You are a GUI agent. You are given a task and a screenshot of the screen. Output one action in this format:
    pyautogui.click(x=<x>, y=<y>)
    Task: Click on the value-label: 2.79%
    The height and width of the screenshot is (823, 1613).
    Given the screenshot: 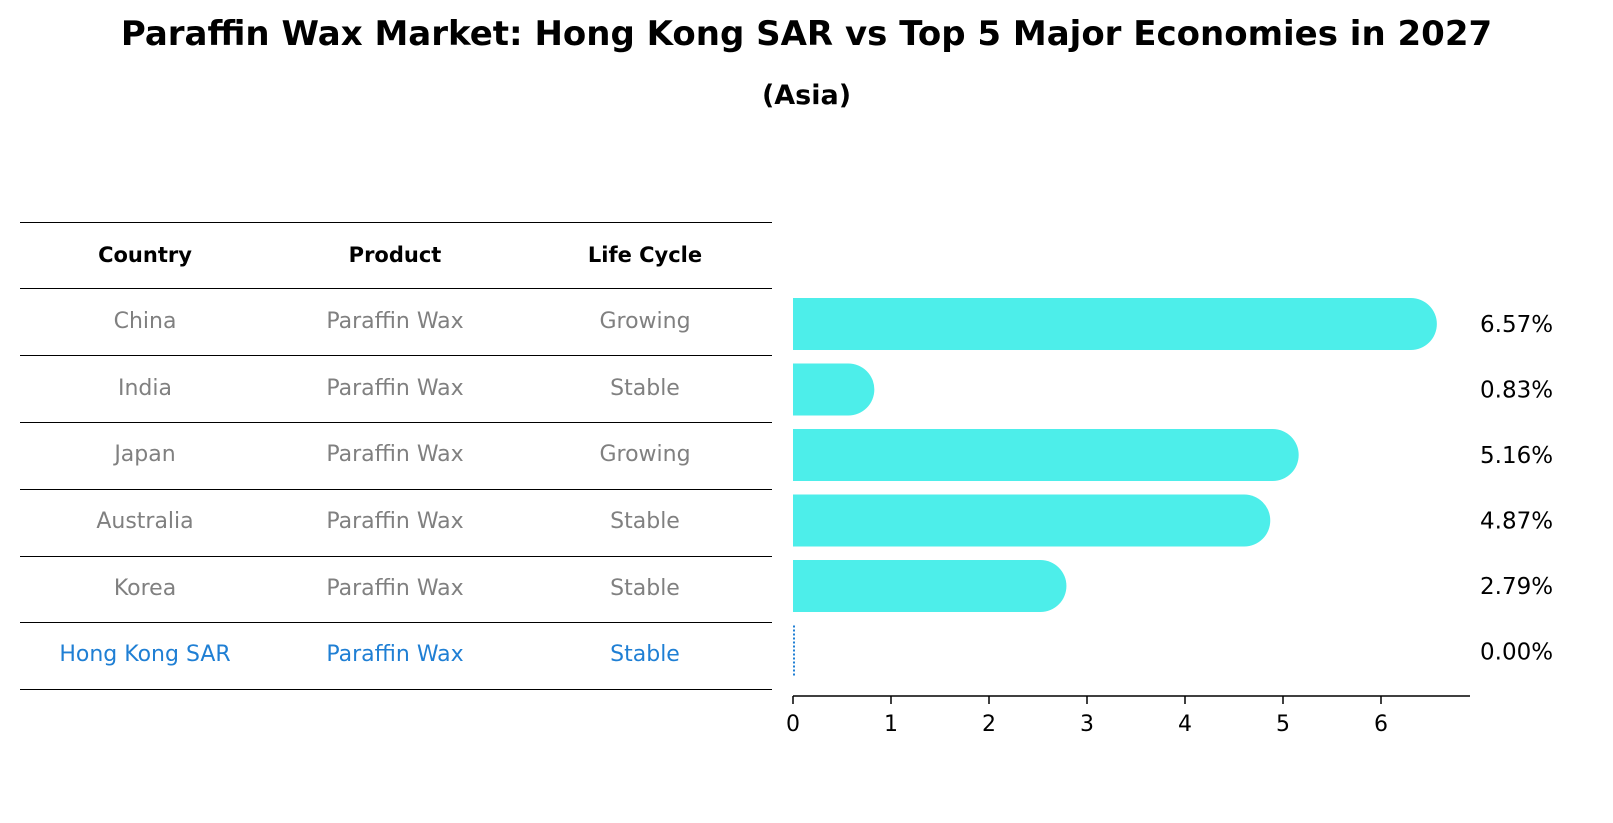 What is the action you would take?
    pyautogui.click(x=1516, y=587)
    